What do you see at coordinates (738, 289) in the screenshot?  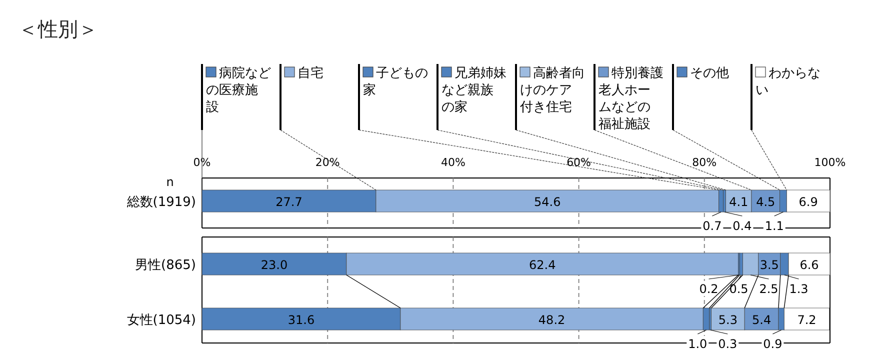 I see `data-label: 0.5` at bounding box center [738, 289].